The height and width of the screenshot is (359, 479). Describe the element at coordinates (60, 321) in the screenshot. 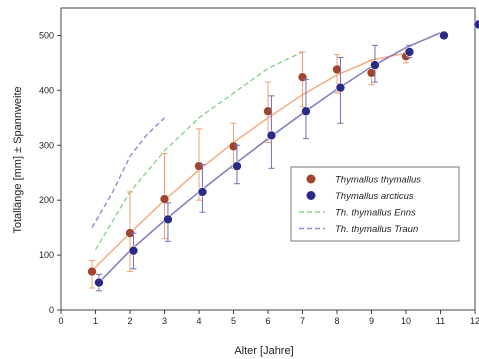

I see `x-tick-label: 0` at that location.